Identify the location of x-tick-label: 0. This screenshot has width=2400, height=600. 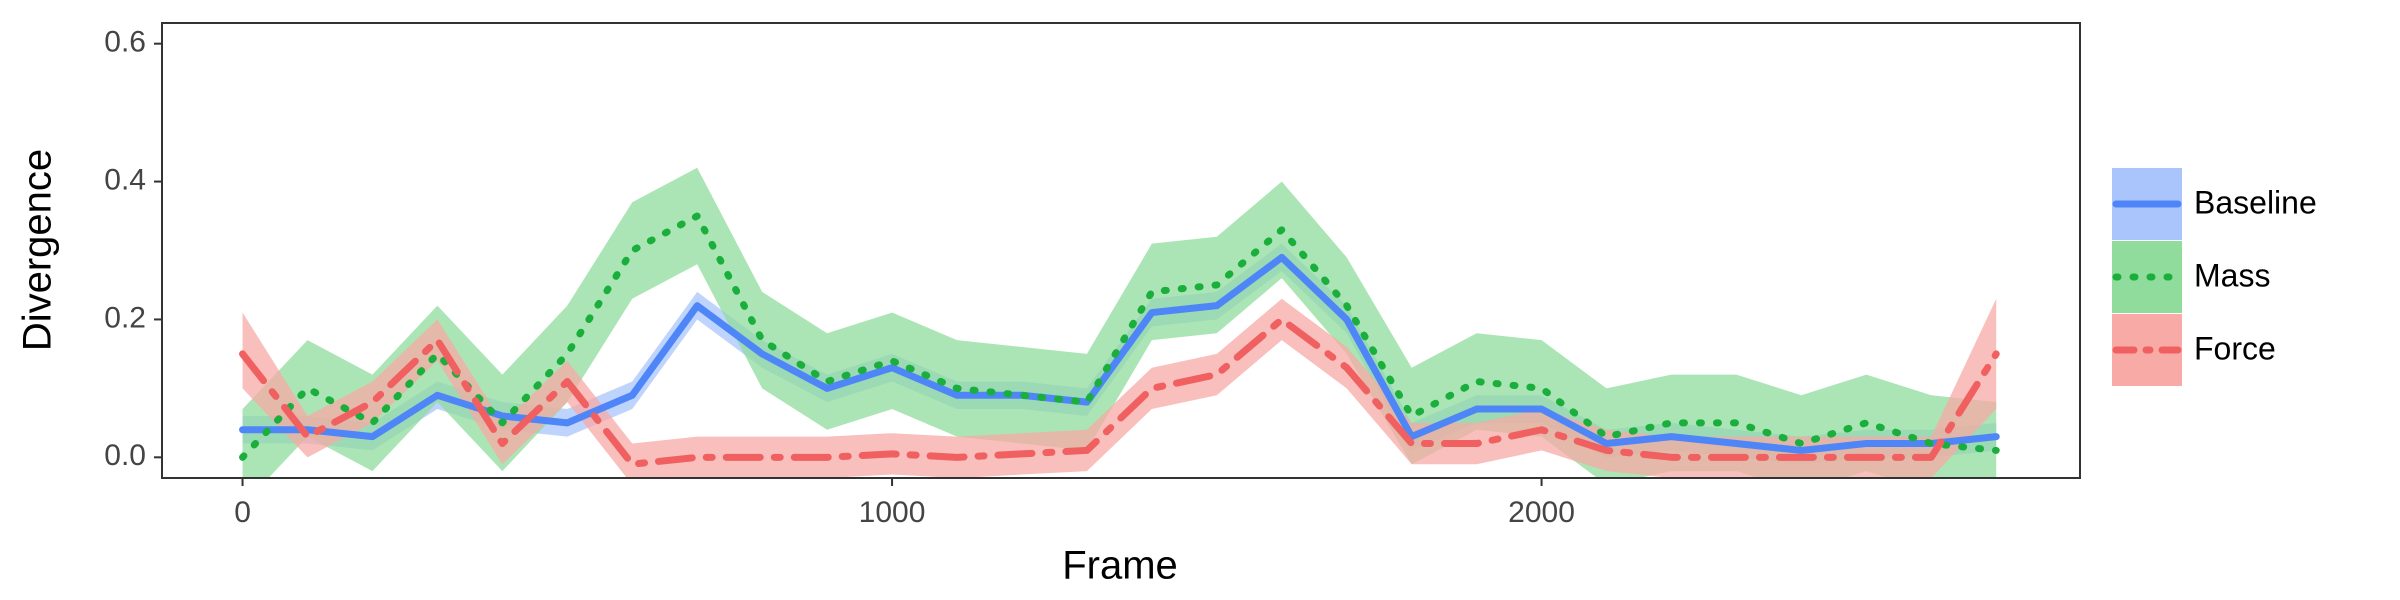
(242, 512).